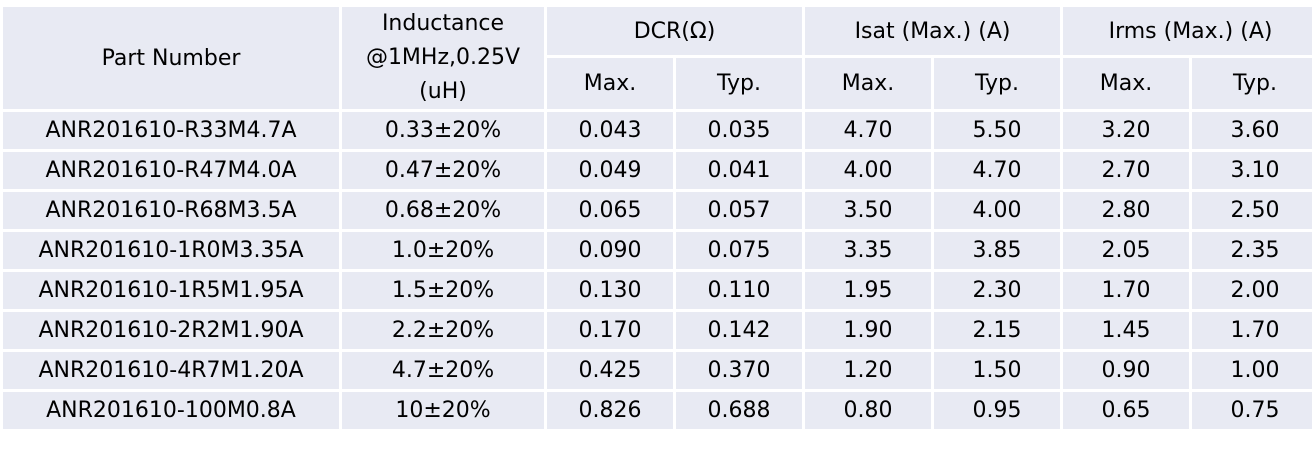  What do you see at coordinates (1126, 250) in the screenshot?
I see `cell-irms-max: 2.05` at bounding box center [1126, 250].